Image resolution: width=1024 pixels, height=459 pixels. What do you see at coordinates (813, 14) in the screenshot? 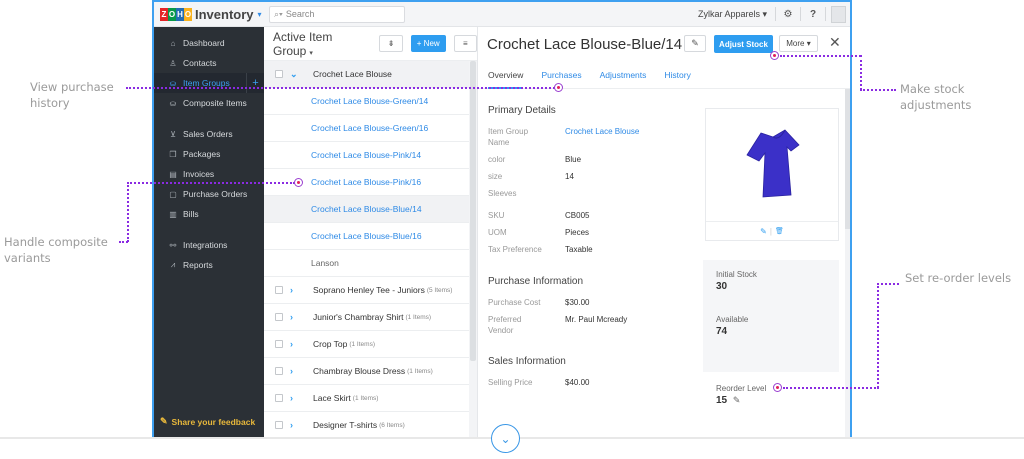
I see `help-icon: ?` at bounding box center [813, 14].